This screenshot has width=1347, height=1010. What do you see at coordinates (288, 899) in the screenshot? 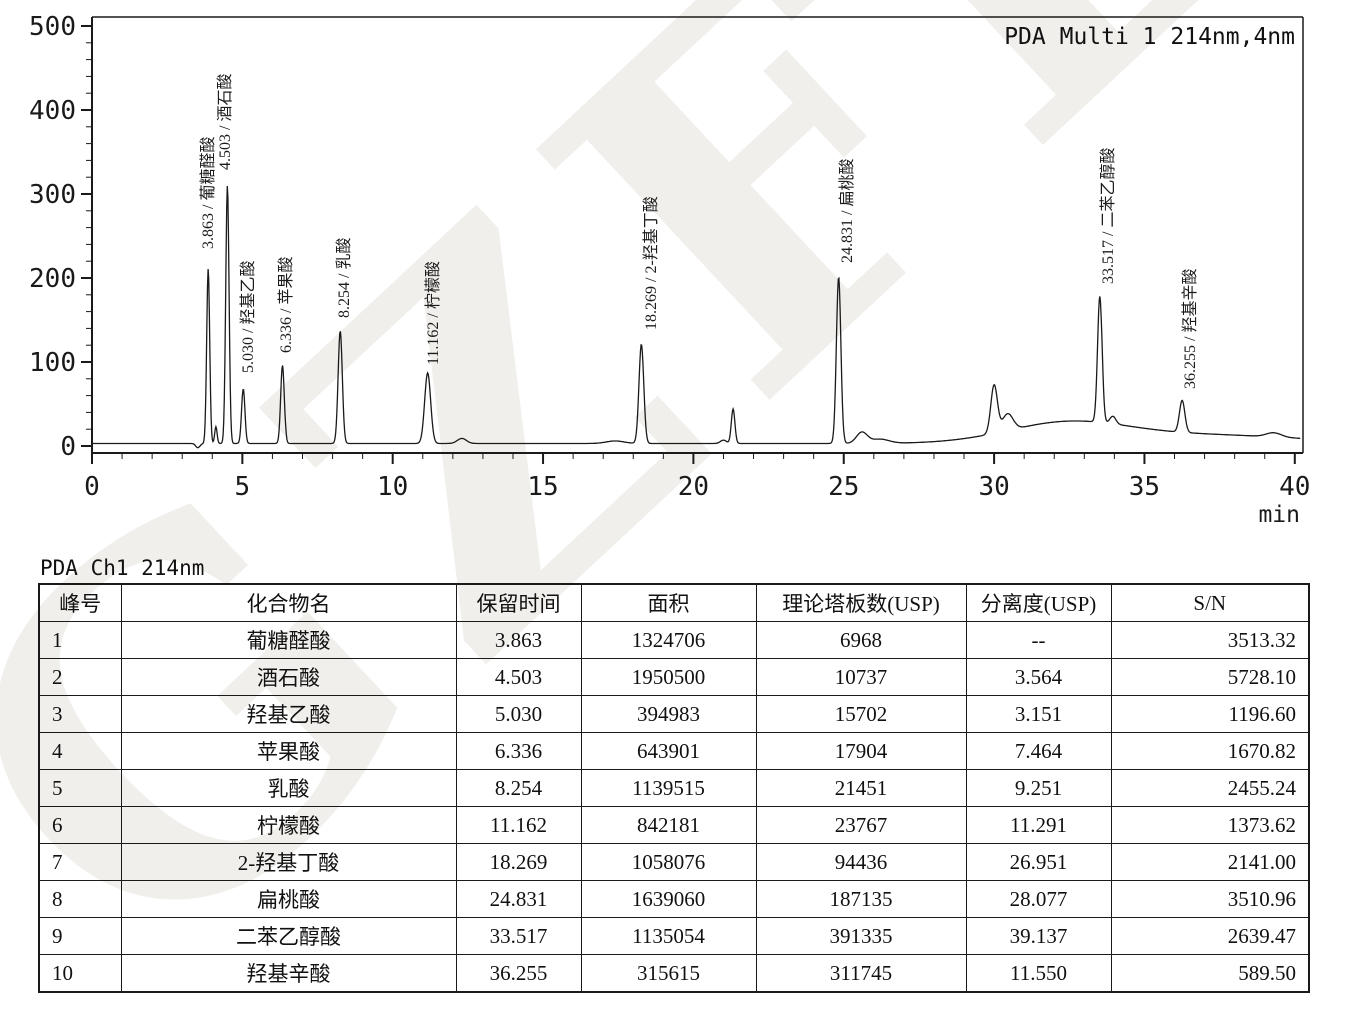
I see `table-cell: 扁桃酸` at bounding box center [288, 899].